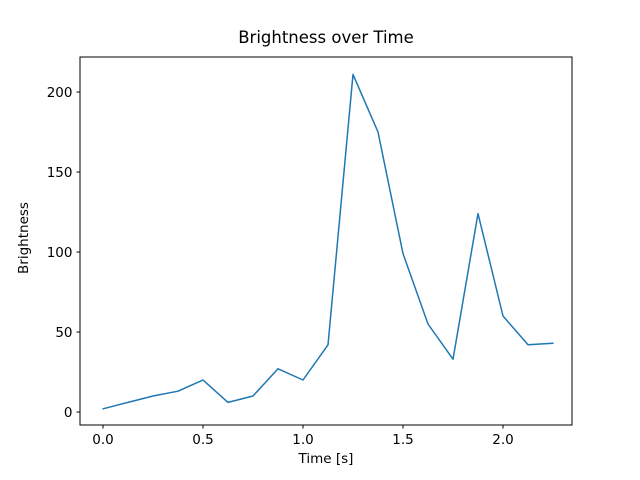 The width and height of the screenshot is (640, 480). I want to click on x-tick-label: 0.5, so click(202, 440).